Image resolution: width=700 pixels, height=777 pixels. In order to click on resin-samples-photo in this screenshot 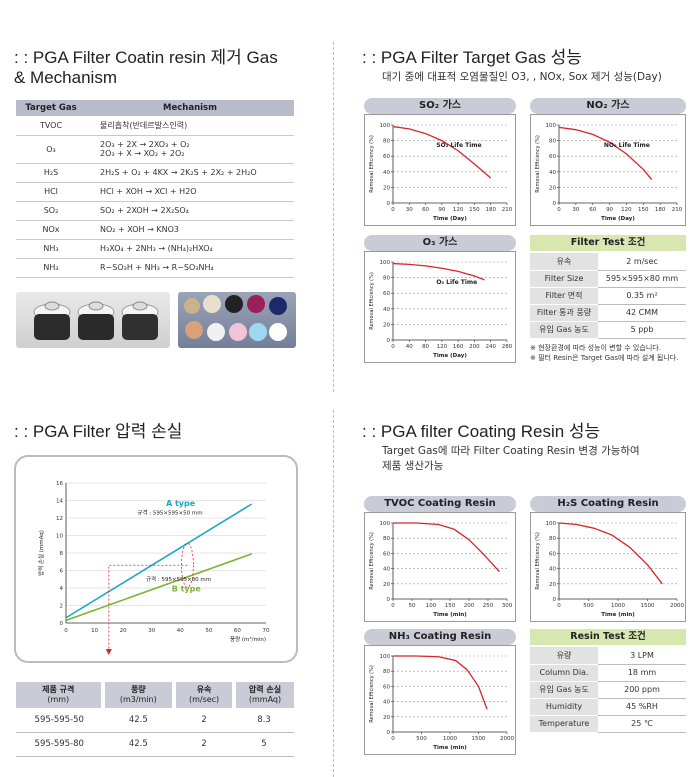, I will do `click(237, 320)`.